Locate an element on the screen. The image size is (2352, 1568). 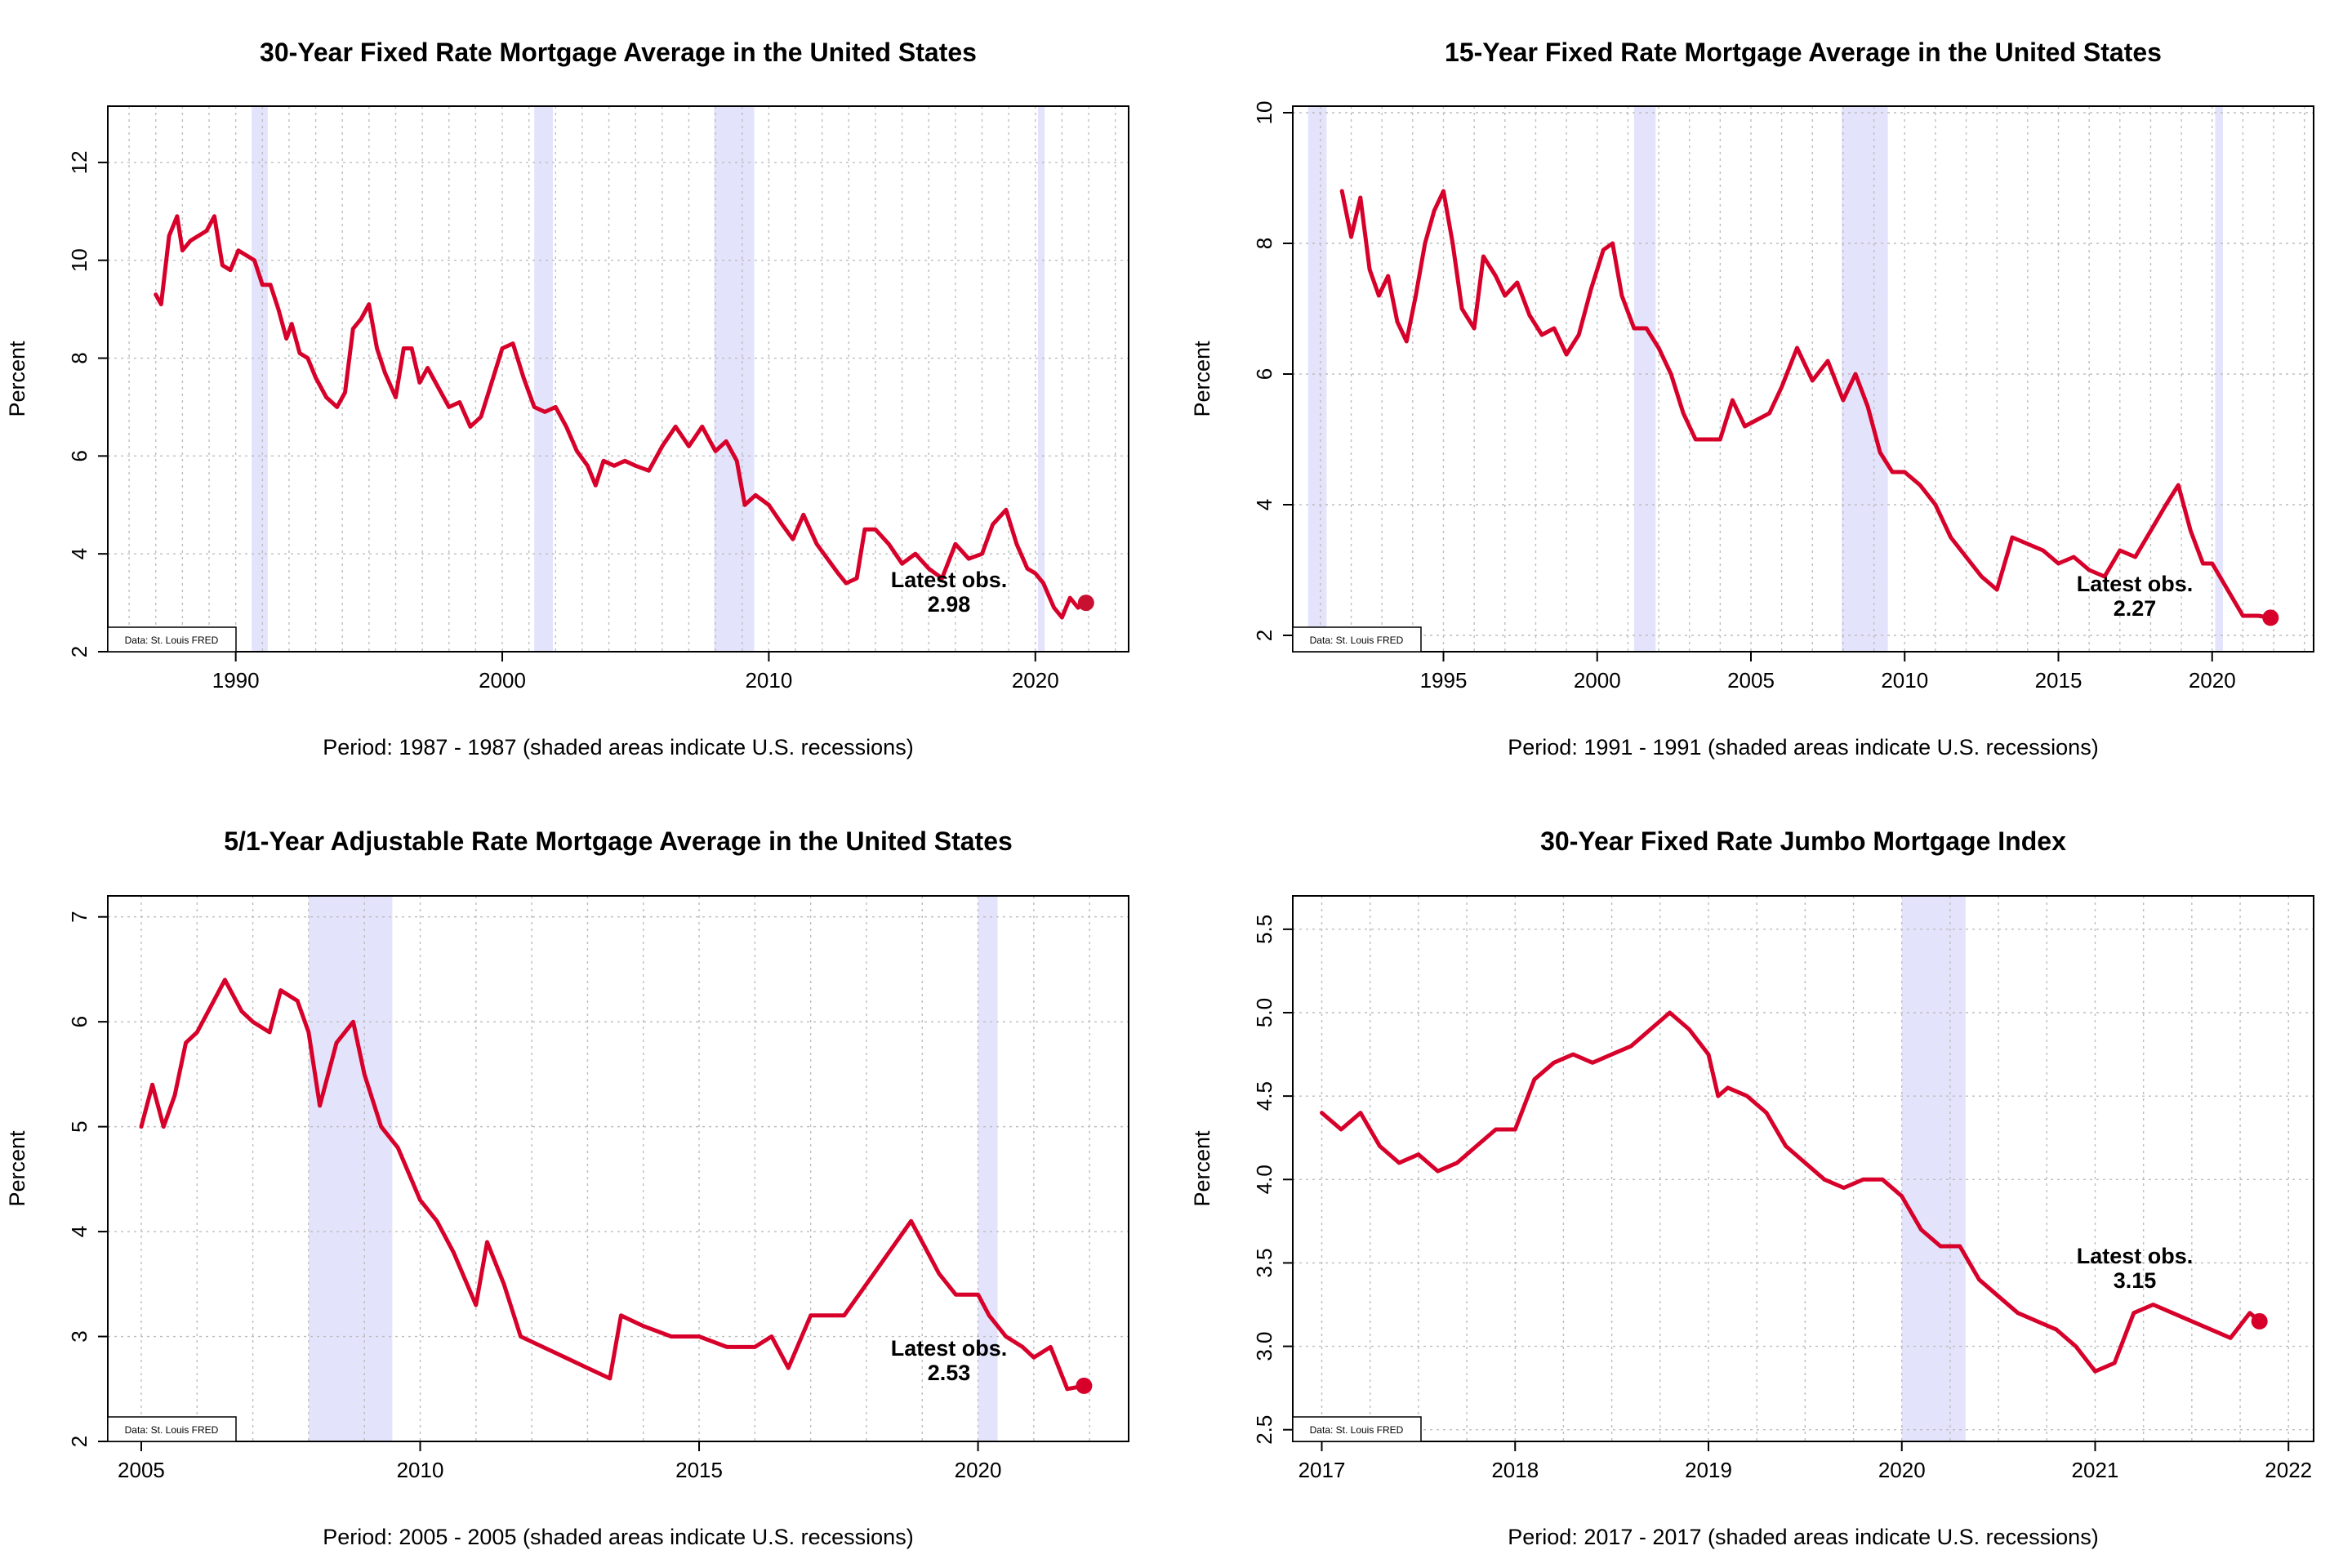
latest-obs-value: 2.53 is located at coordinates (949, 1373).